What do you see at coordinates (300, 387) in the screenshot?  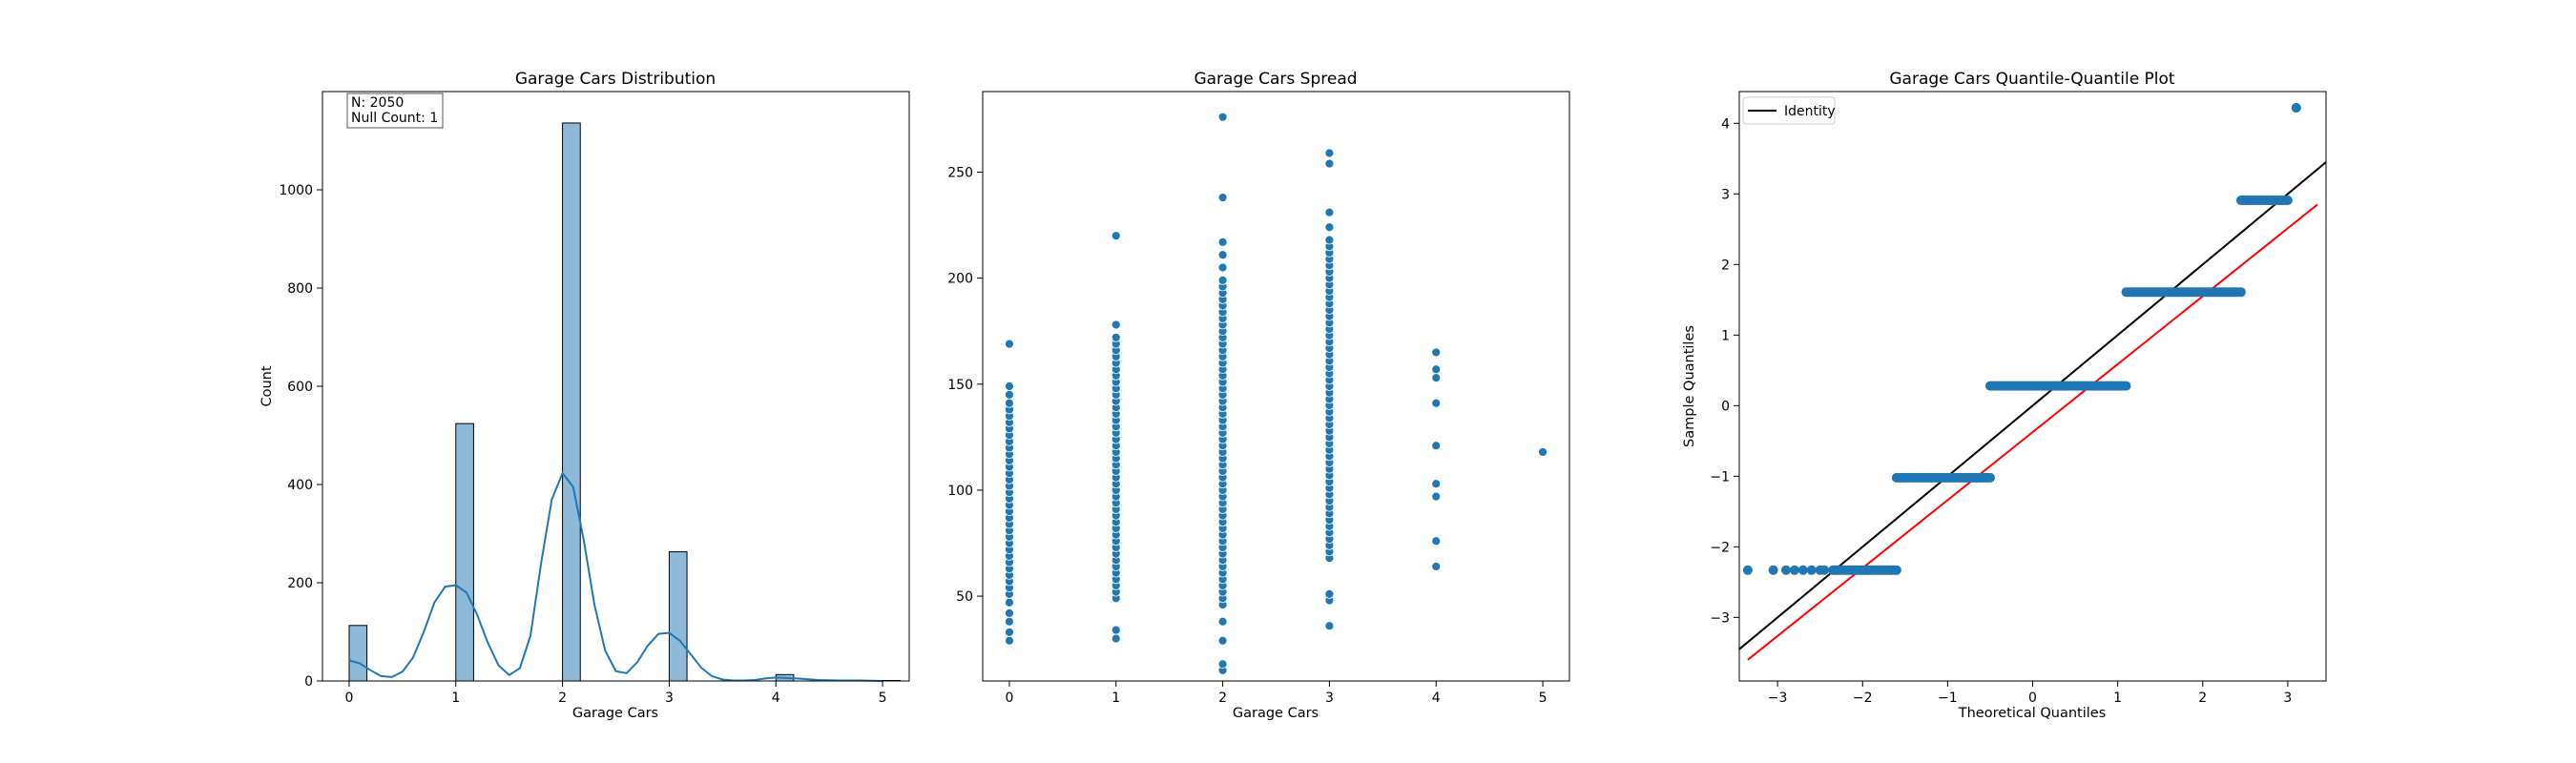 I see `histogram-y-tick-label: 600` at bounding box center [300, 387].